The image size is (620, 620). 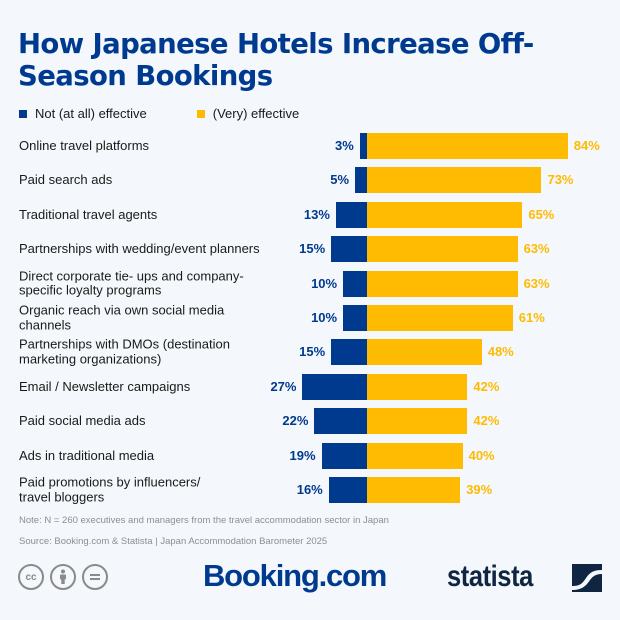 I want to click on row-label: Paid social media ads, so click(x=82, y=420).